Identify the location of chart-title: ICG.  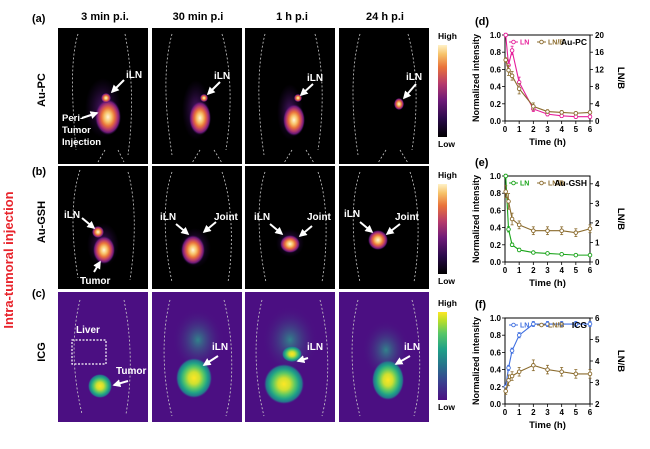
(580, 325).